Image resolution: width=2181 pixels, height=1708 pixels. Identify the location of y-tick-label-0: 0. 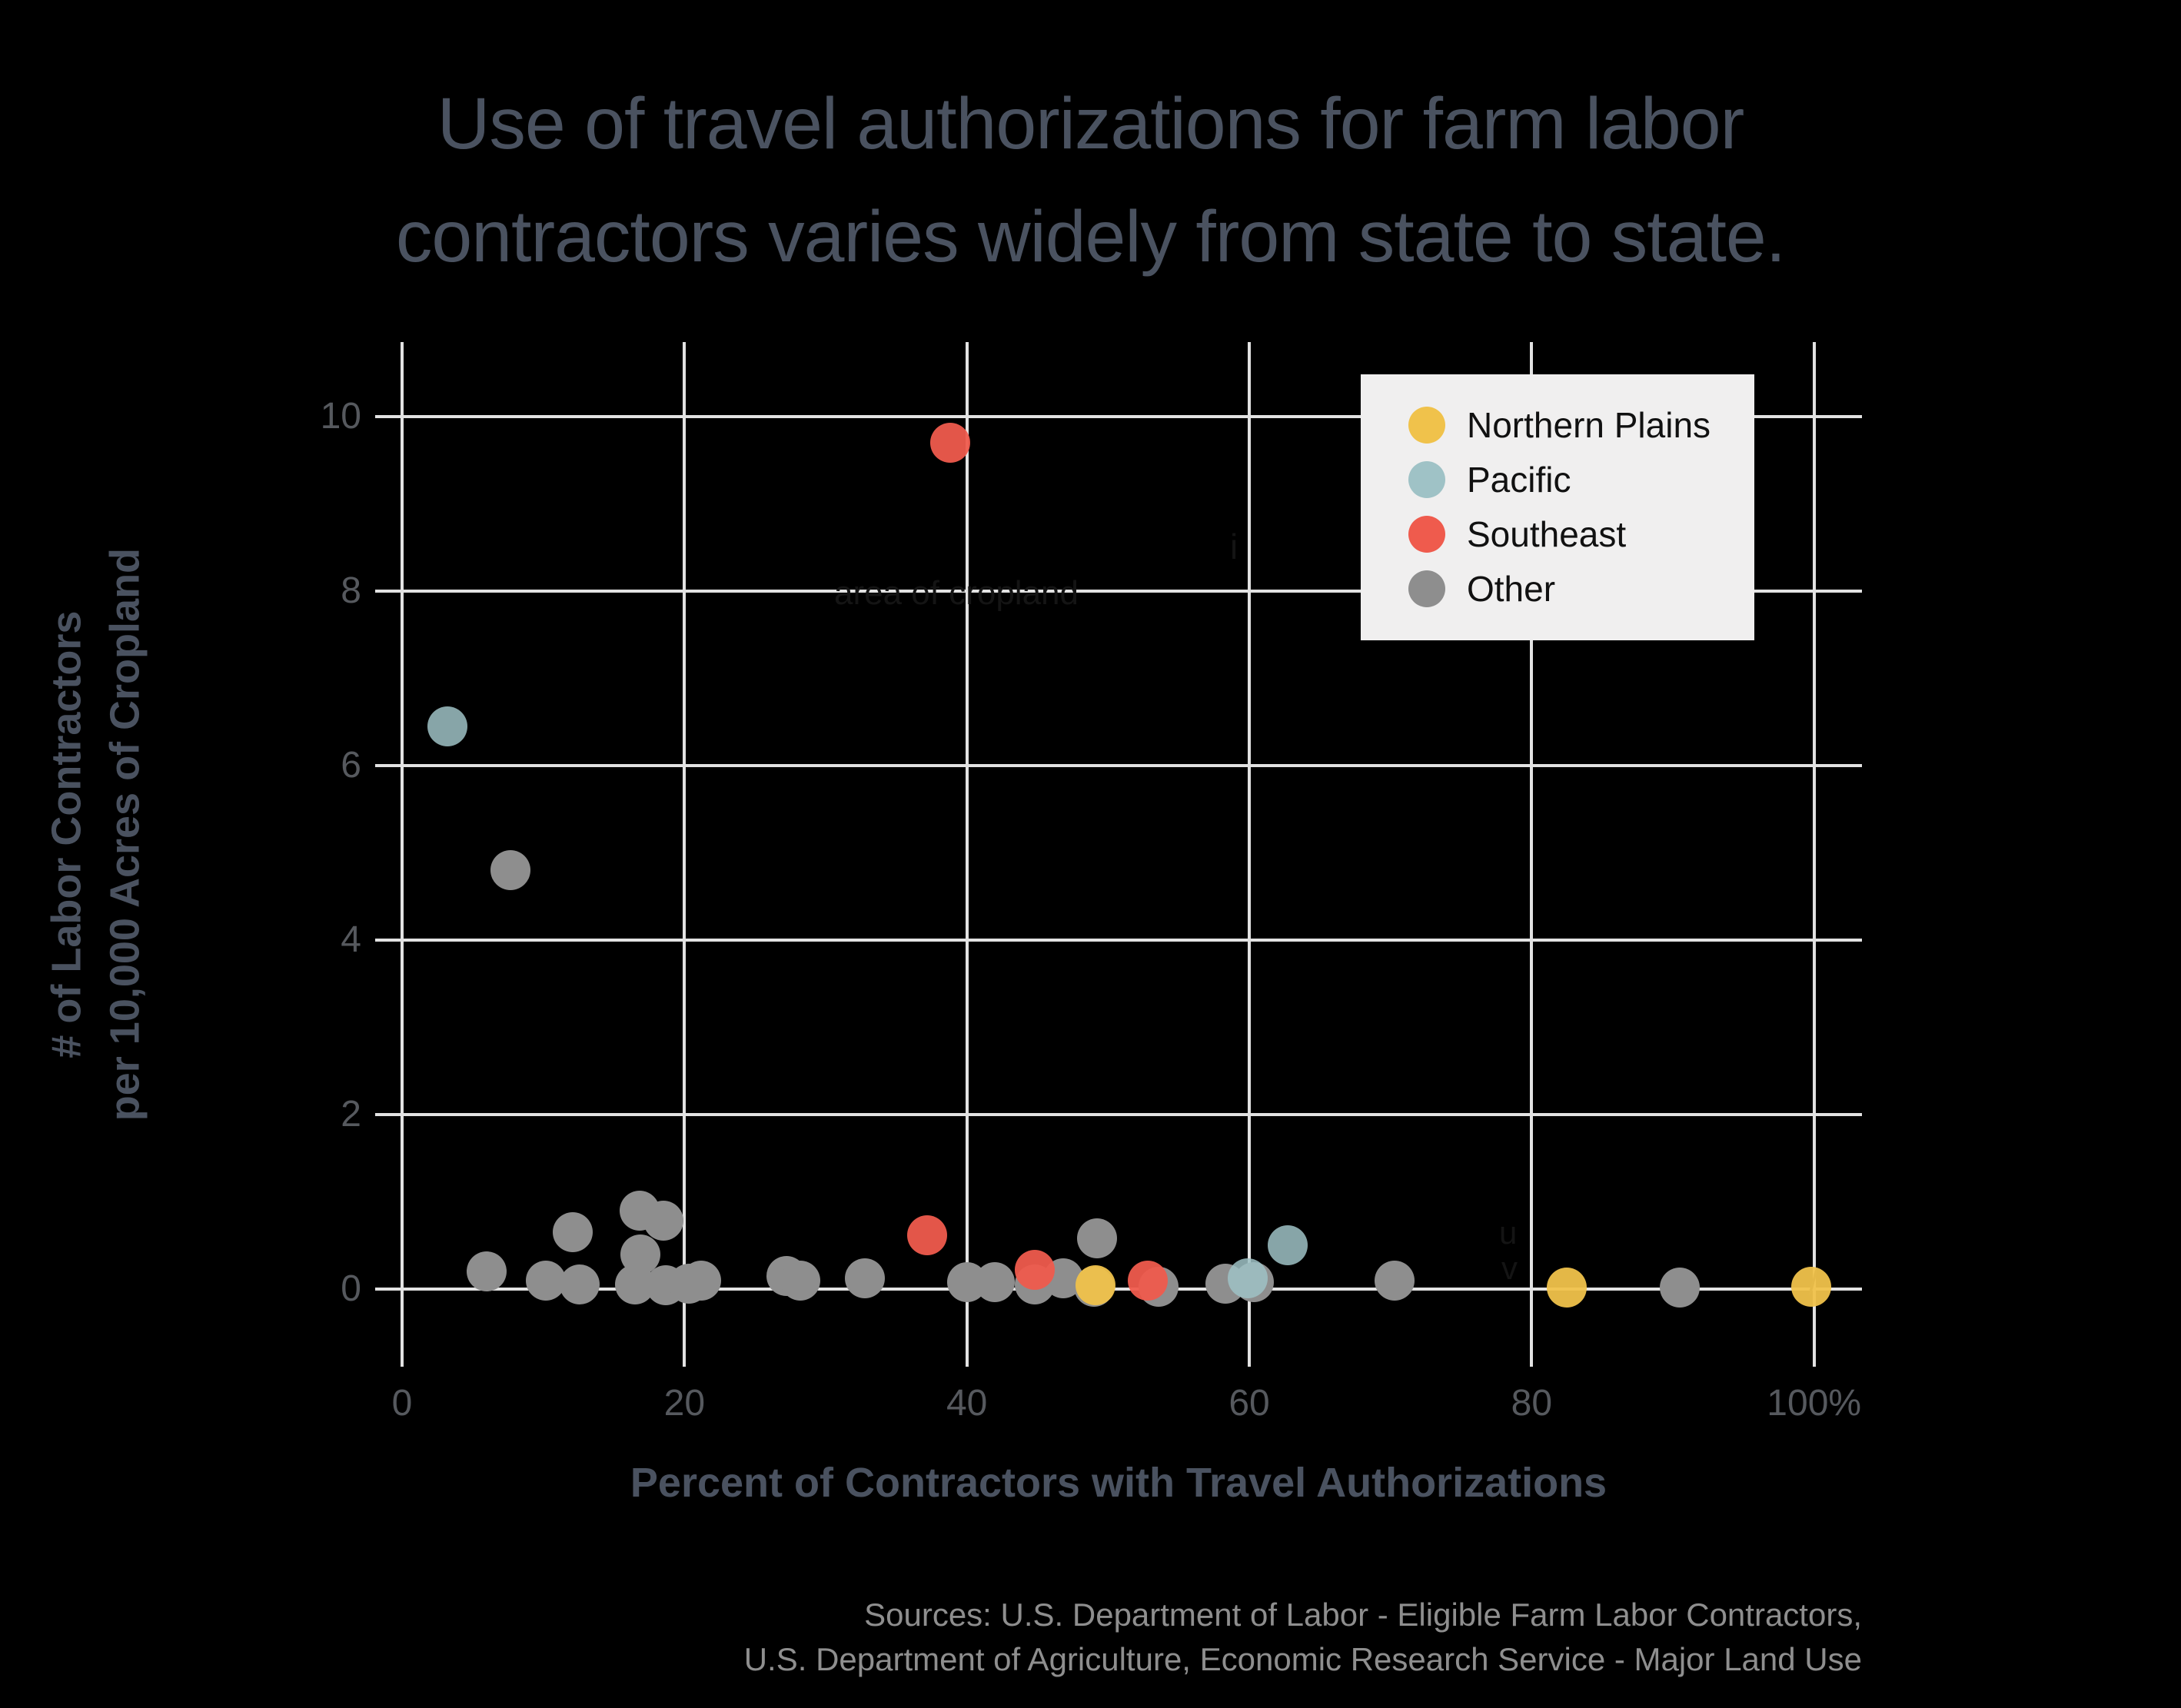
(351, 1288).